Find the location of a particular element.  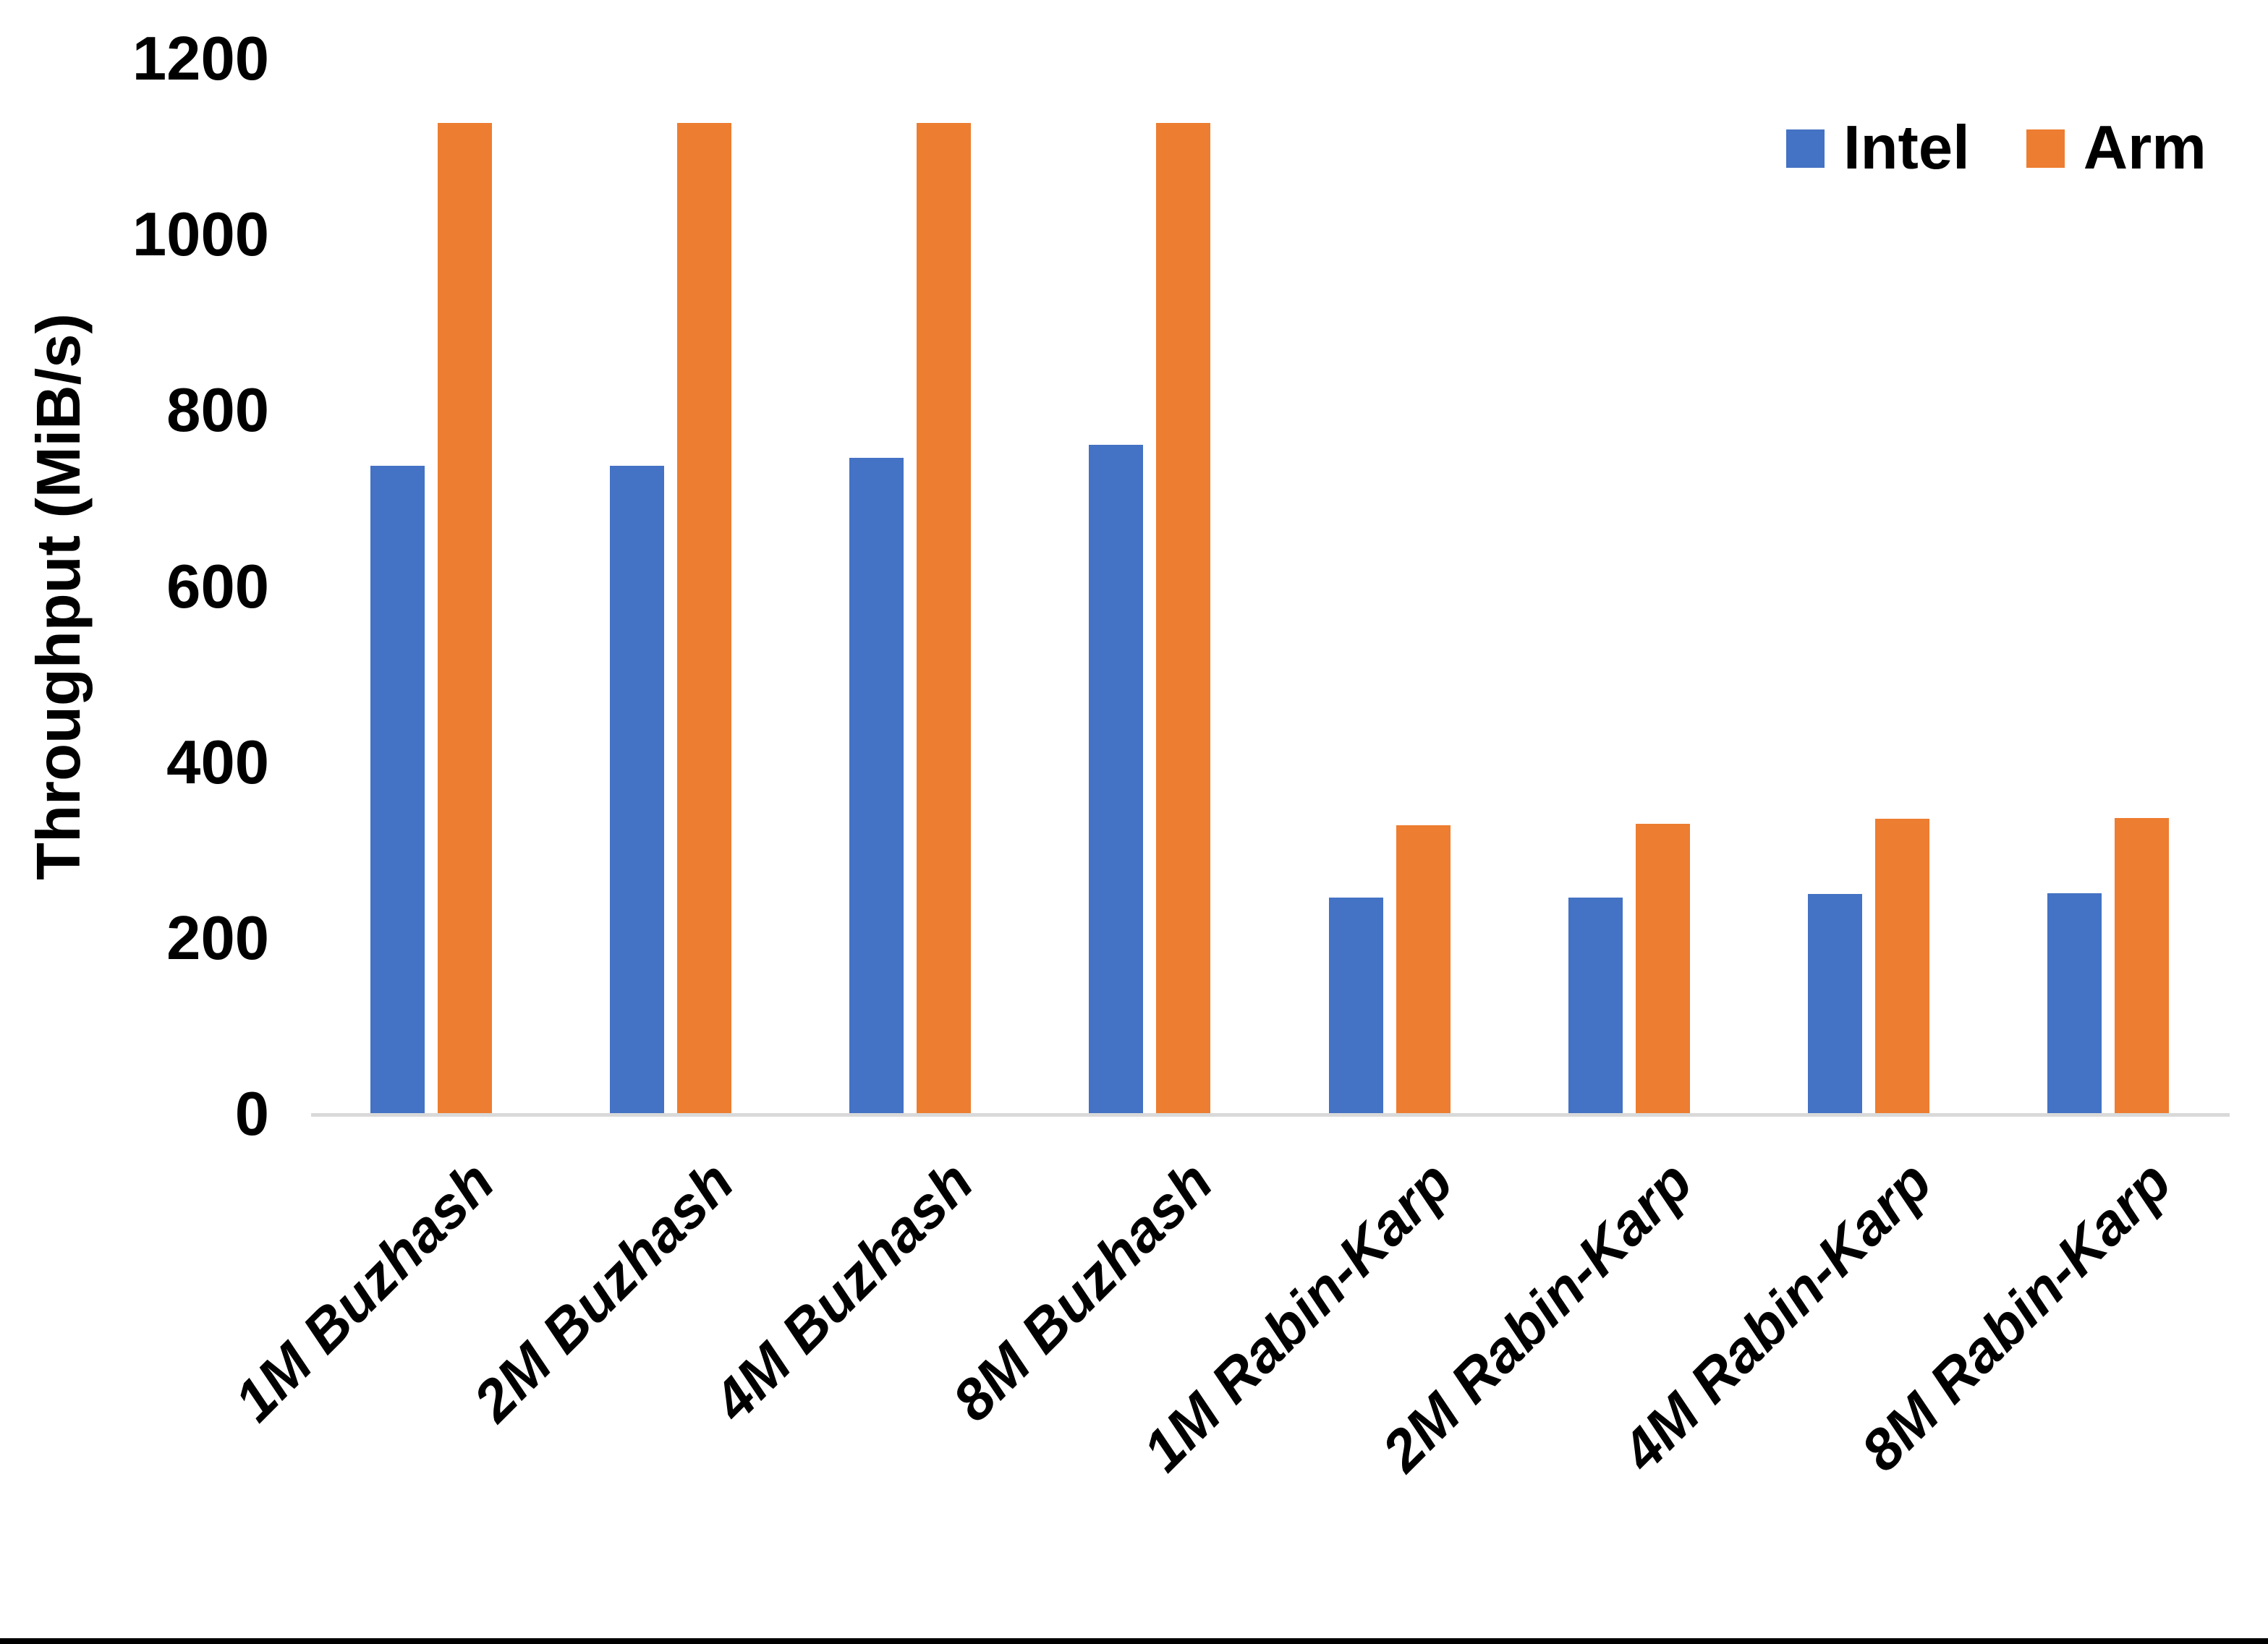

bar-arm-2m-rabin-karp is located at coordinates (1662, 969).